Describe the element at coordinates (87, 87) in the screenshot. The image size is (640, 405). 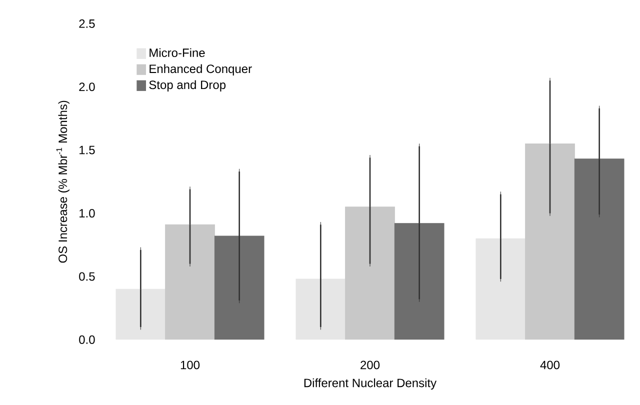
I see `y-tick-label: 2.0` at that location.